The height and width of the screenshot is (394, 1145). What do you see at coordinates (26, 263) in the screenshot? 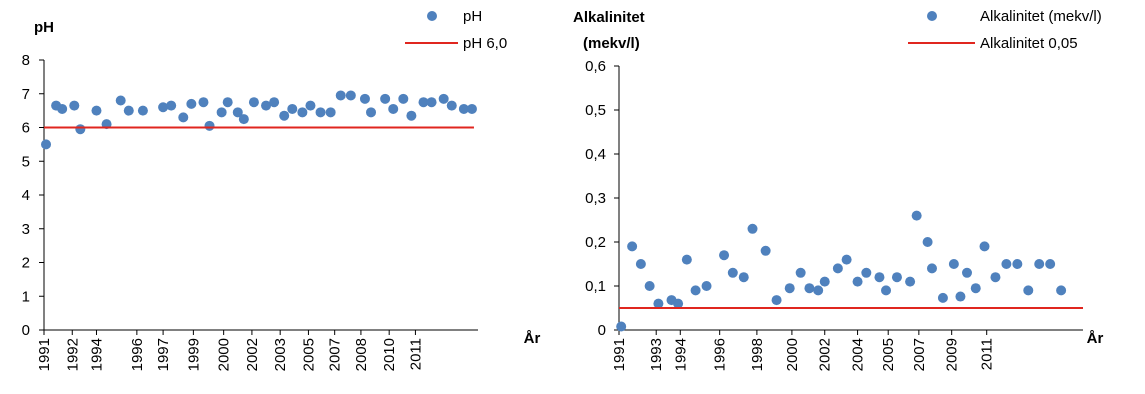
I see `y-tick-label: 2` at bounding box center [26, 263].